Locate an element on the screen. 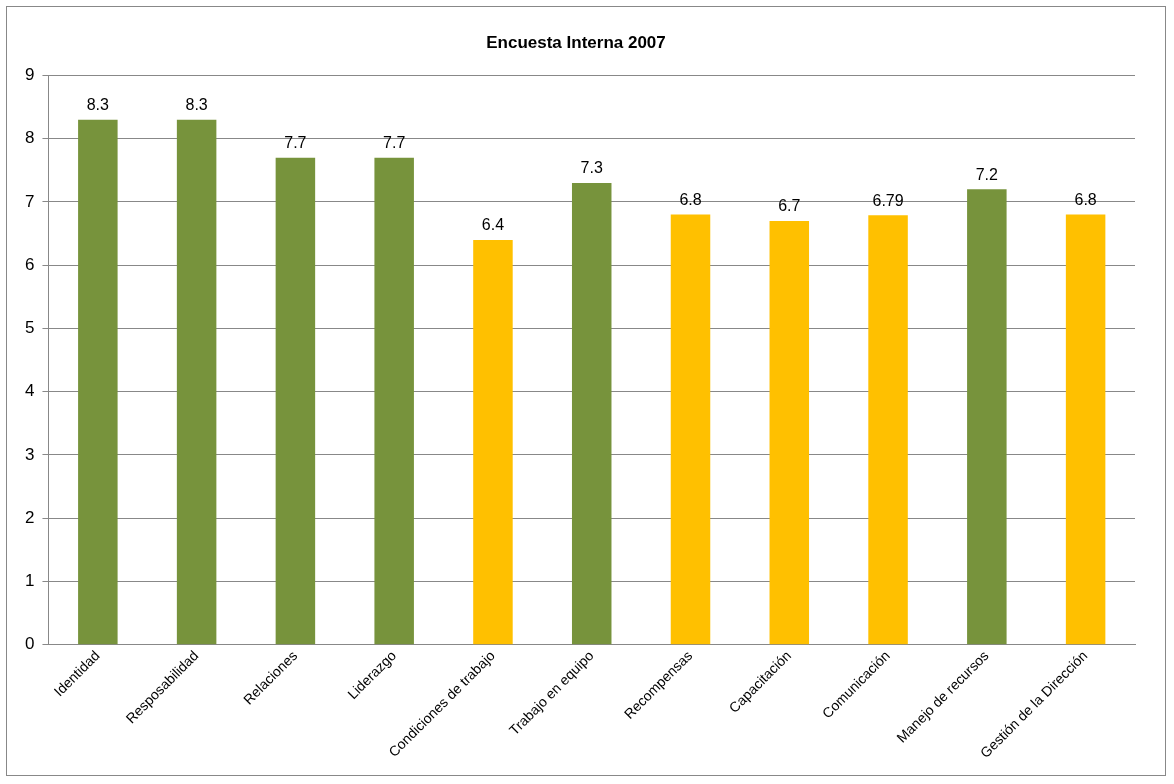 The image size is (1174, 784). y-tick-label: 6 is located at coordinates (29, 264).